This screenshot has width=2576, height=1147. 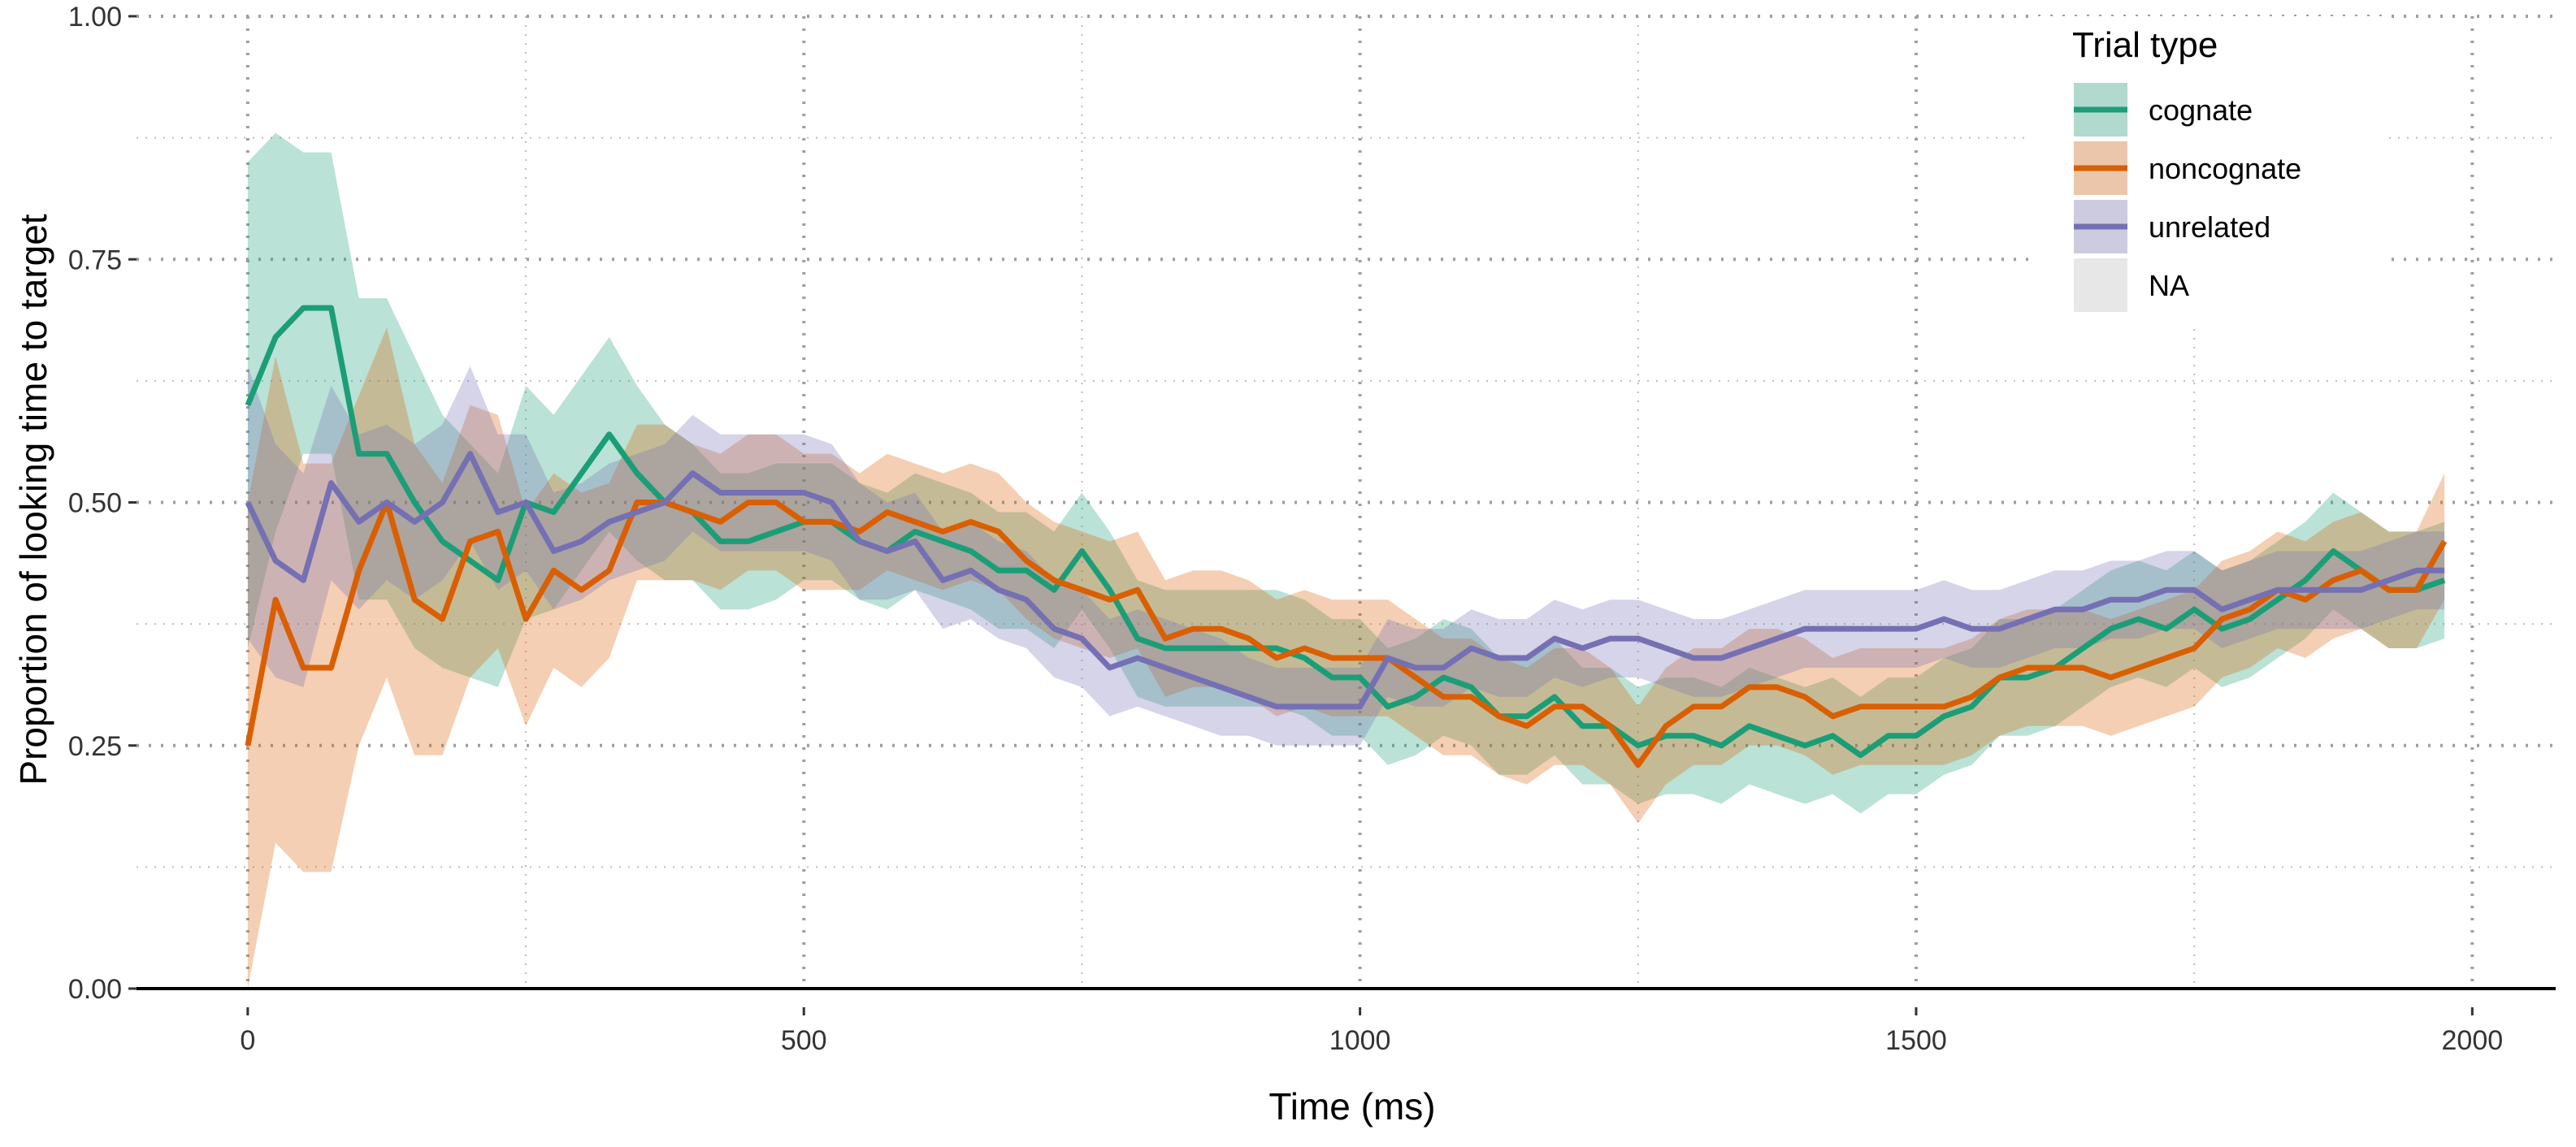 I want to click on legend-key-background, so click(x=2100, y=285).